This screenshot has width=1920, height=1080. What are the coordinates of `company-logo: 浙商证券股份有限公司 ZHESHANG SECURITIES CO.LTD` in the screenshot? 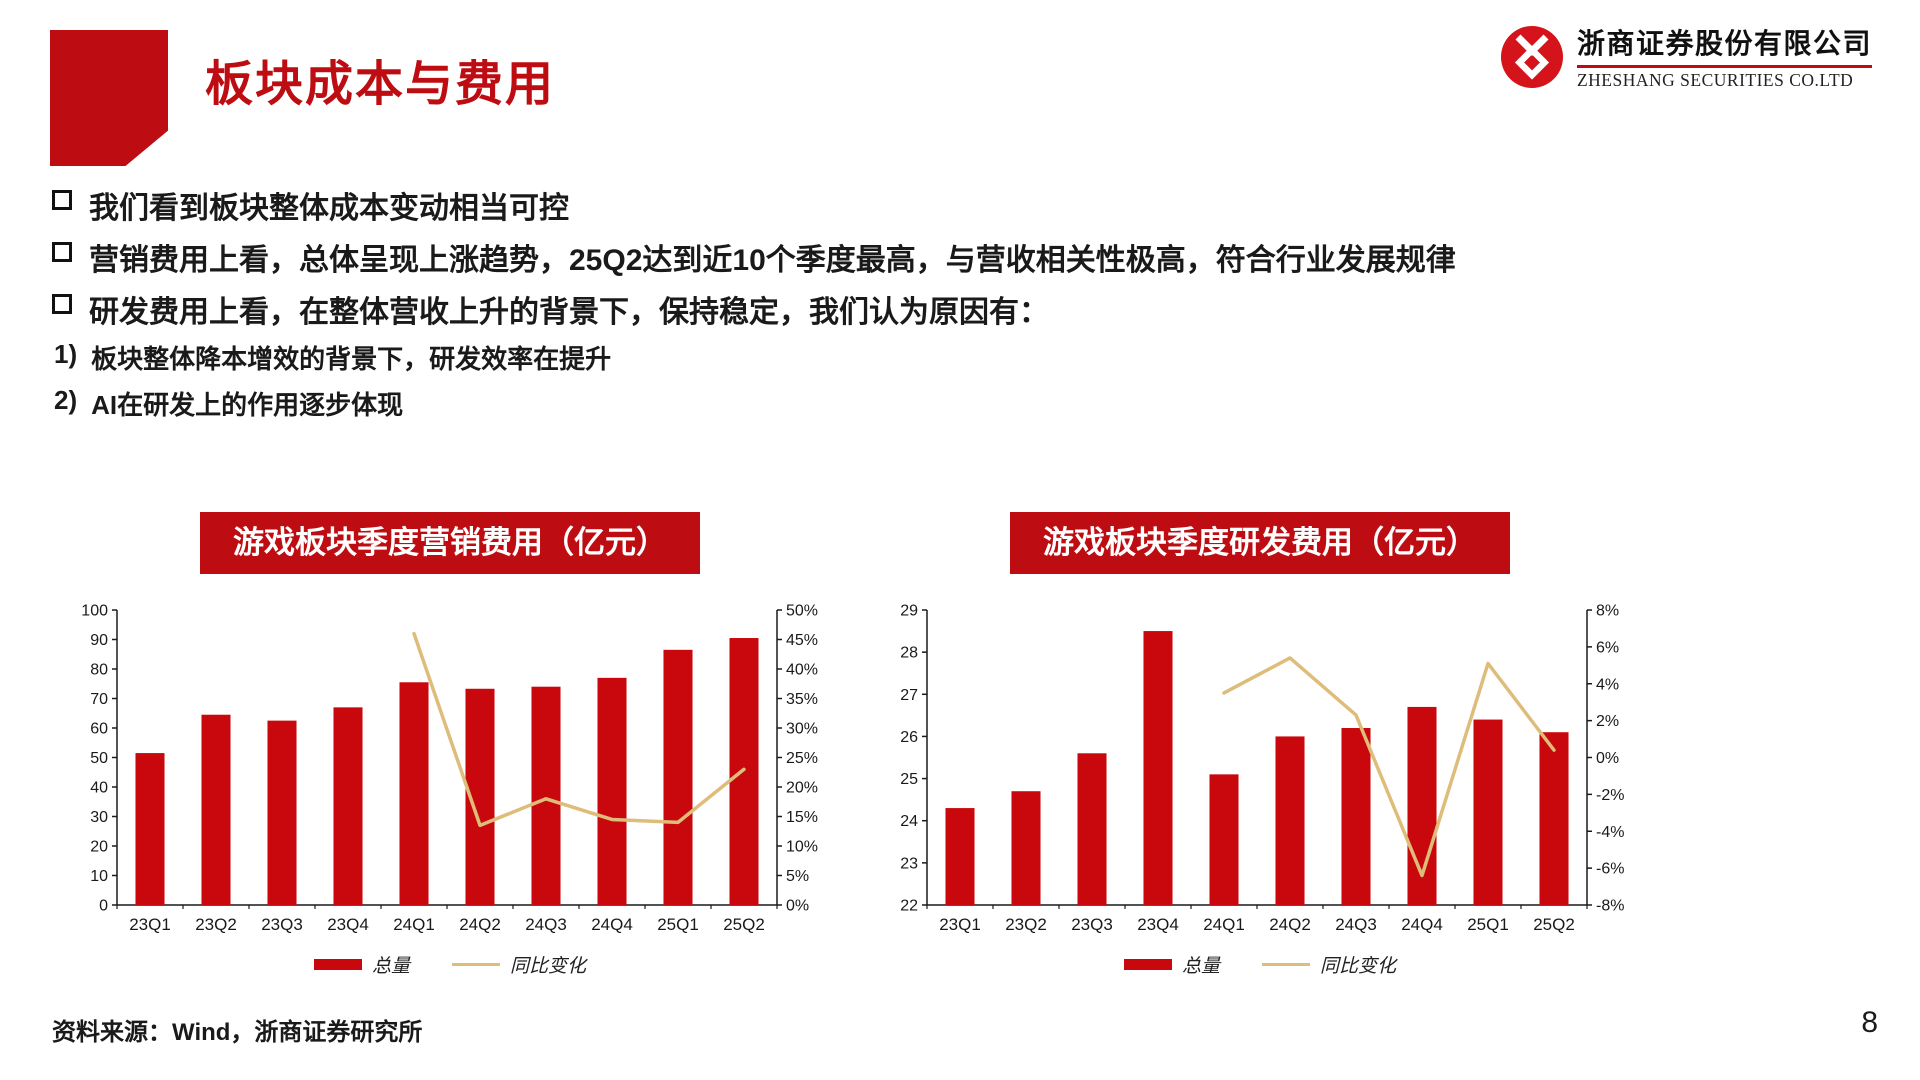 It's located at (1685, 56).